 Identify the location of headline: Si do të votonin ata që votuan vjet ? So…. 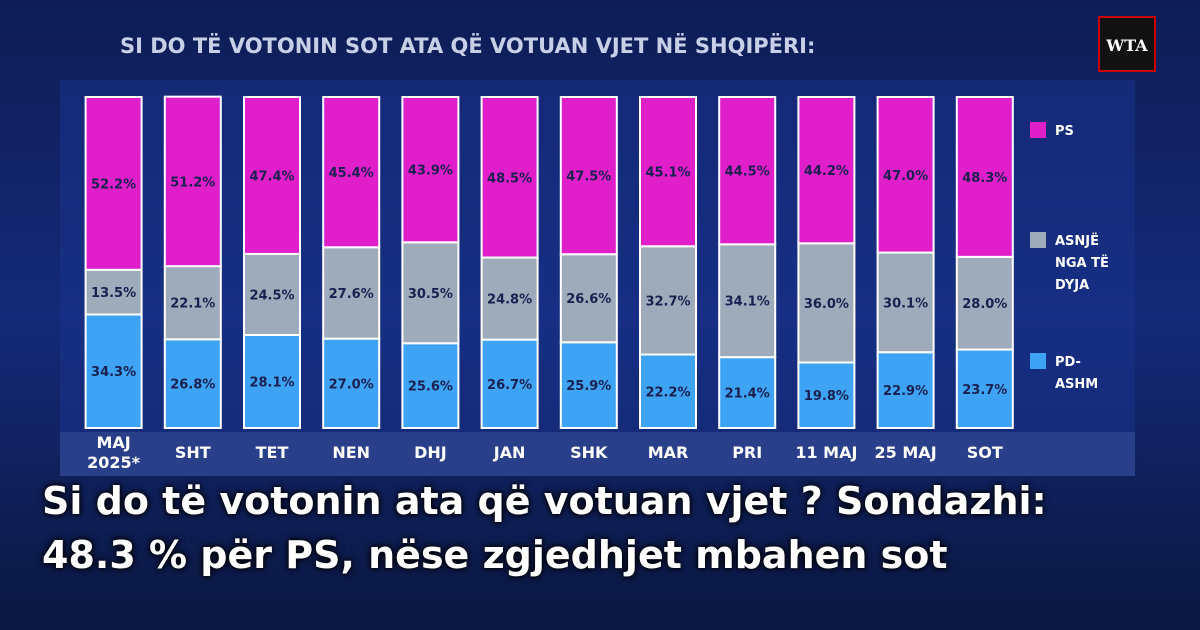
(544, 528).